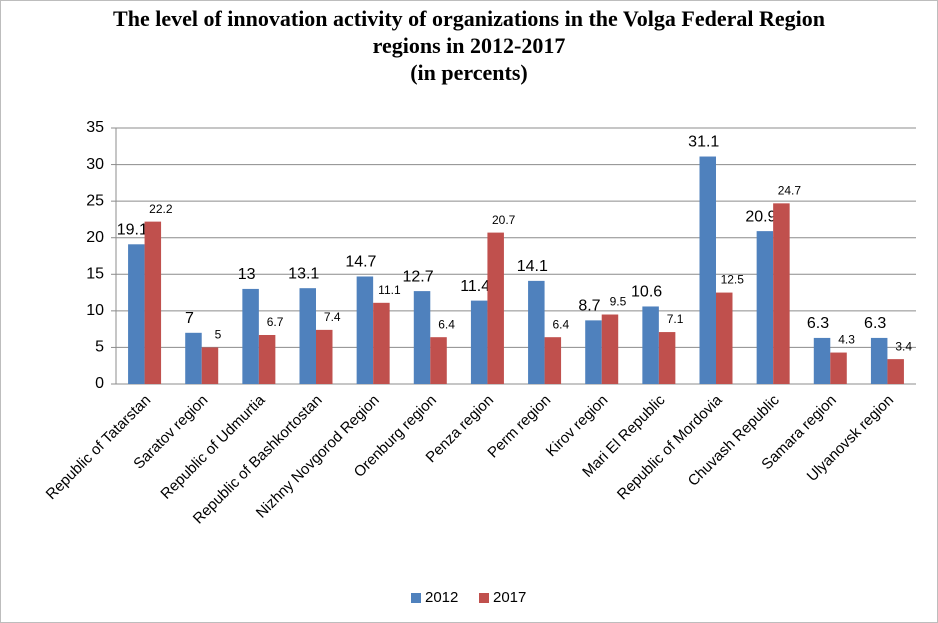  I want to click on data-label: 14.7, so click(360, 262).